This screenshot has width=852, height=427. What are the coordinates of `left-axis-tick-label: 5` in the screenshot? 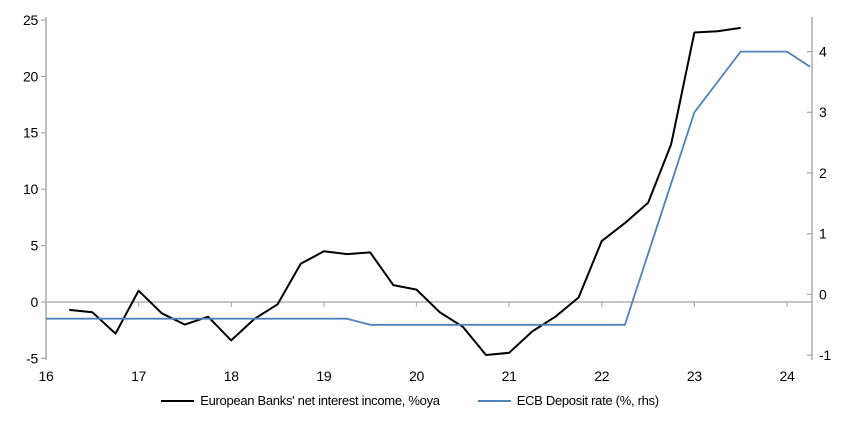 It's located at (35, 246).